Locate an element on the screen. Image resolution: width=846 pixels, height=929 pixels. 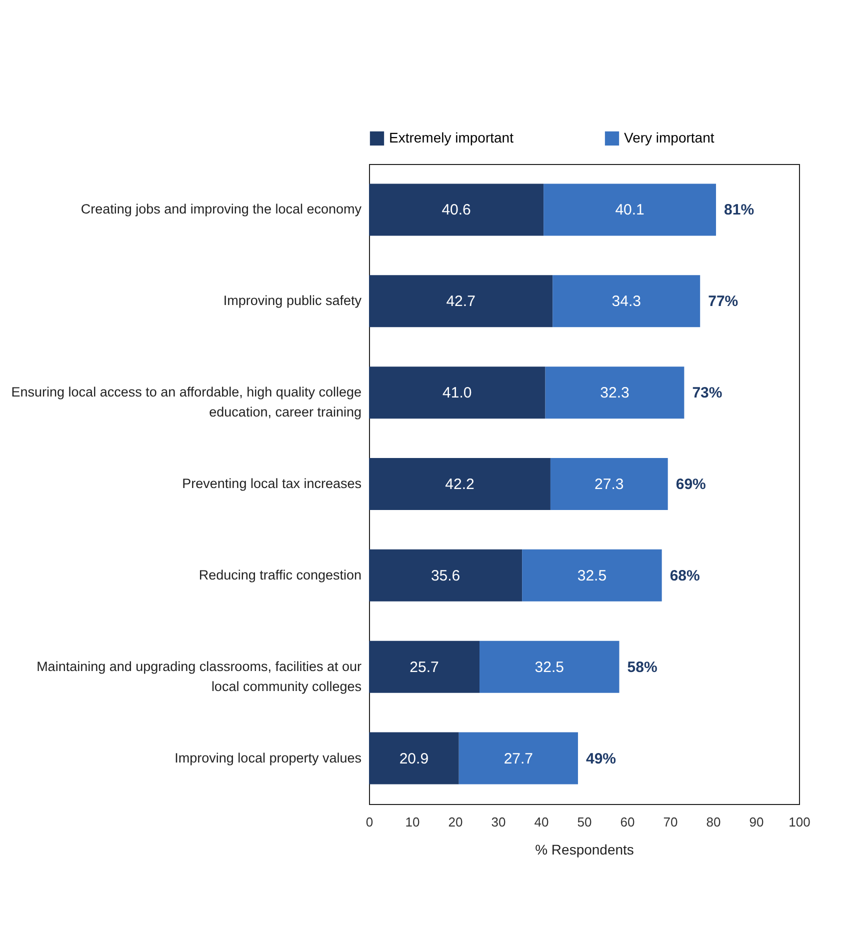
data-label: 27.7 is located at coordinates (519, 759).